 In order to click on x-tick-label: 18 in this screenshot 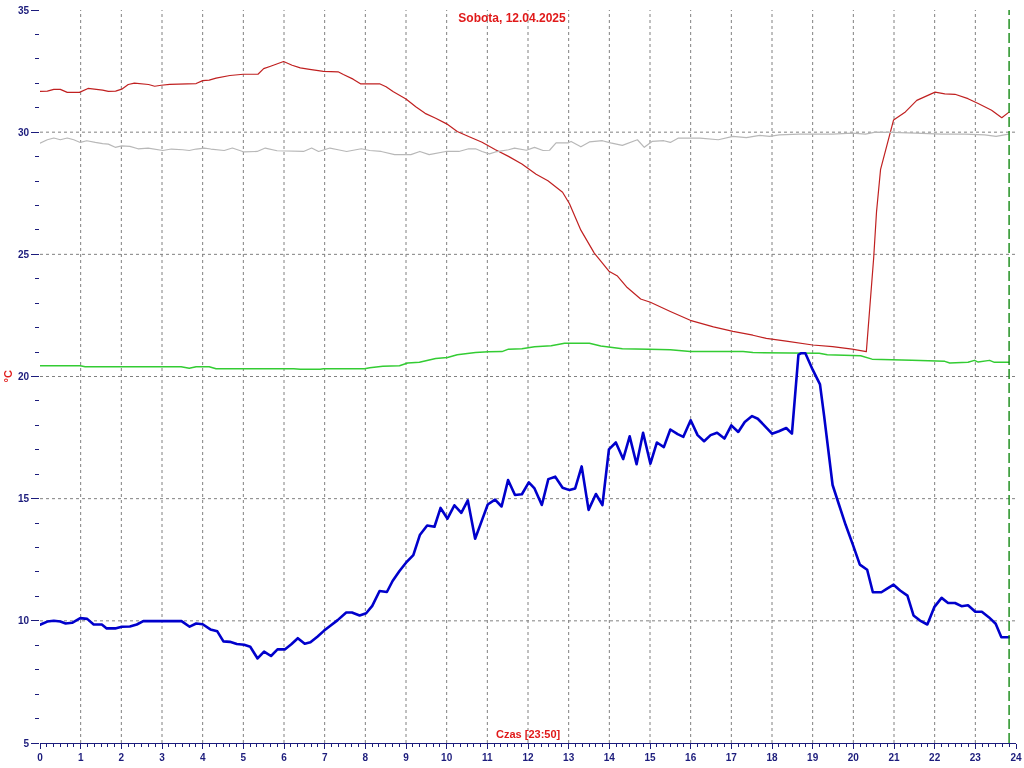, I will do `click(772, 757)`.